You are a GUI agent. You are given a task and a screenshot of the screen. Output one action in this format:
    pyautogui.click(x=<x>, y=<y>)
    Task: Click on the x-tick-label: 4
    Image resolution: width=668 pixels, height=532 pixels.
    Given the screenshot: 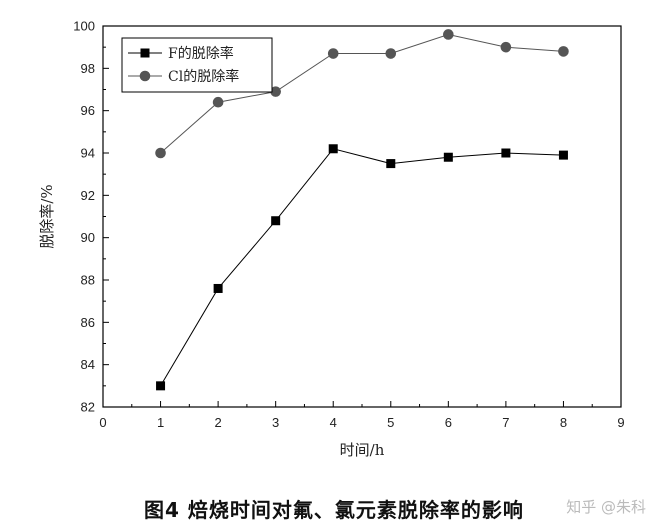 What is the action you would take?
    pyautogui.click(x=333, y=422)
    